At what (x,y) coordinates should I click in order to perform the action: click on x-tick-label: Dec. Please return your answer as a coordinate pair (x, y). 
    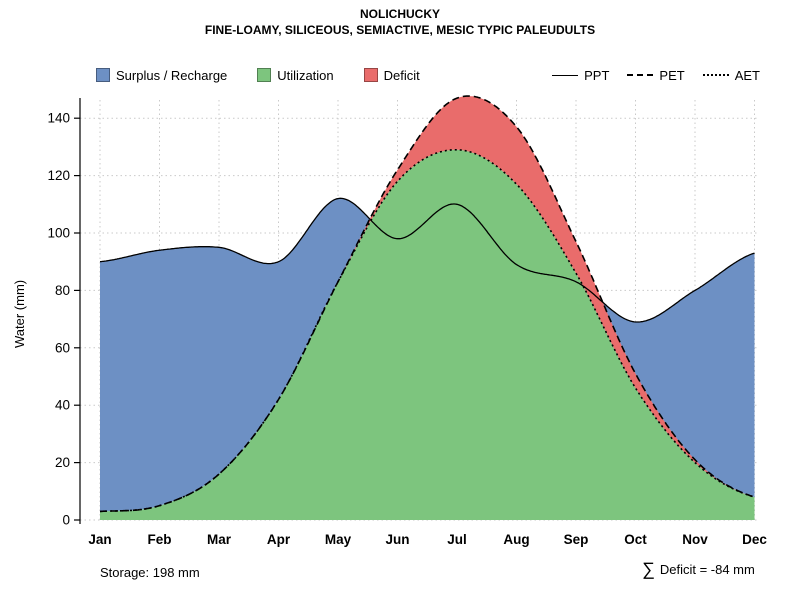
    Looking at the image, I should click on (754, 539).